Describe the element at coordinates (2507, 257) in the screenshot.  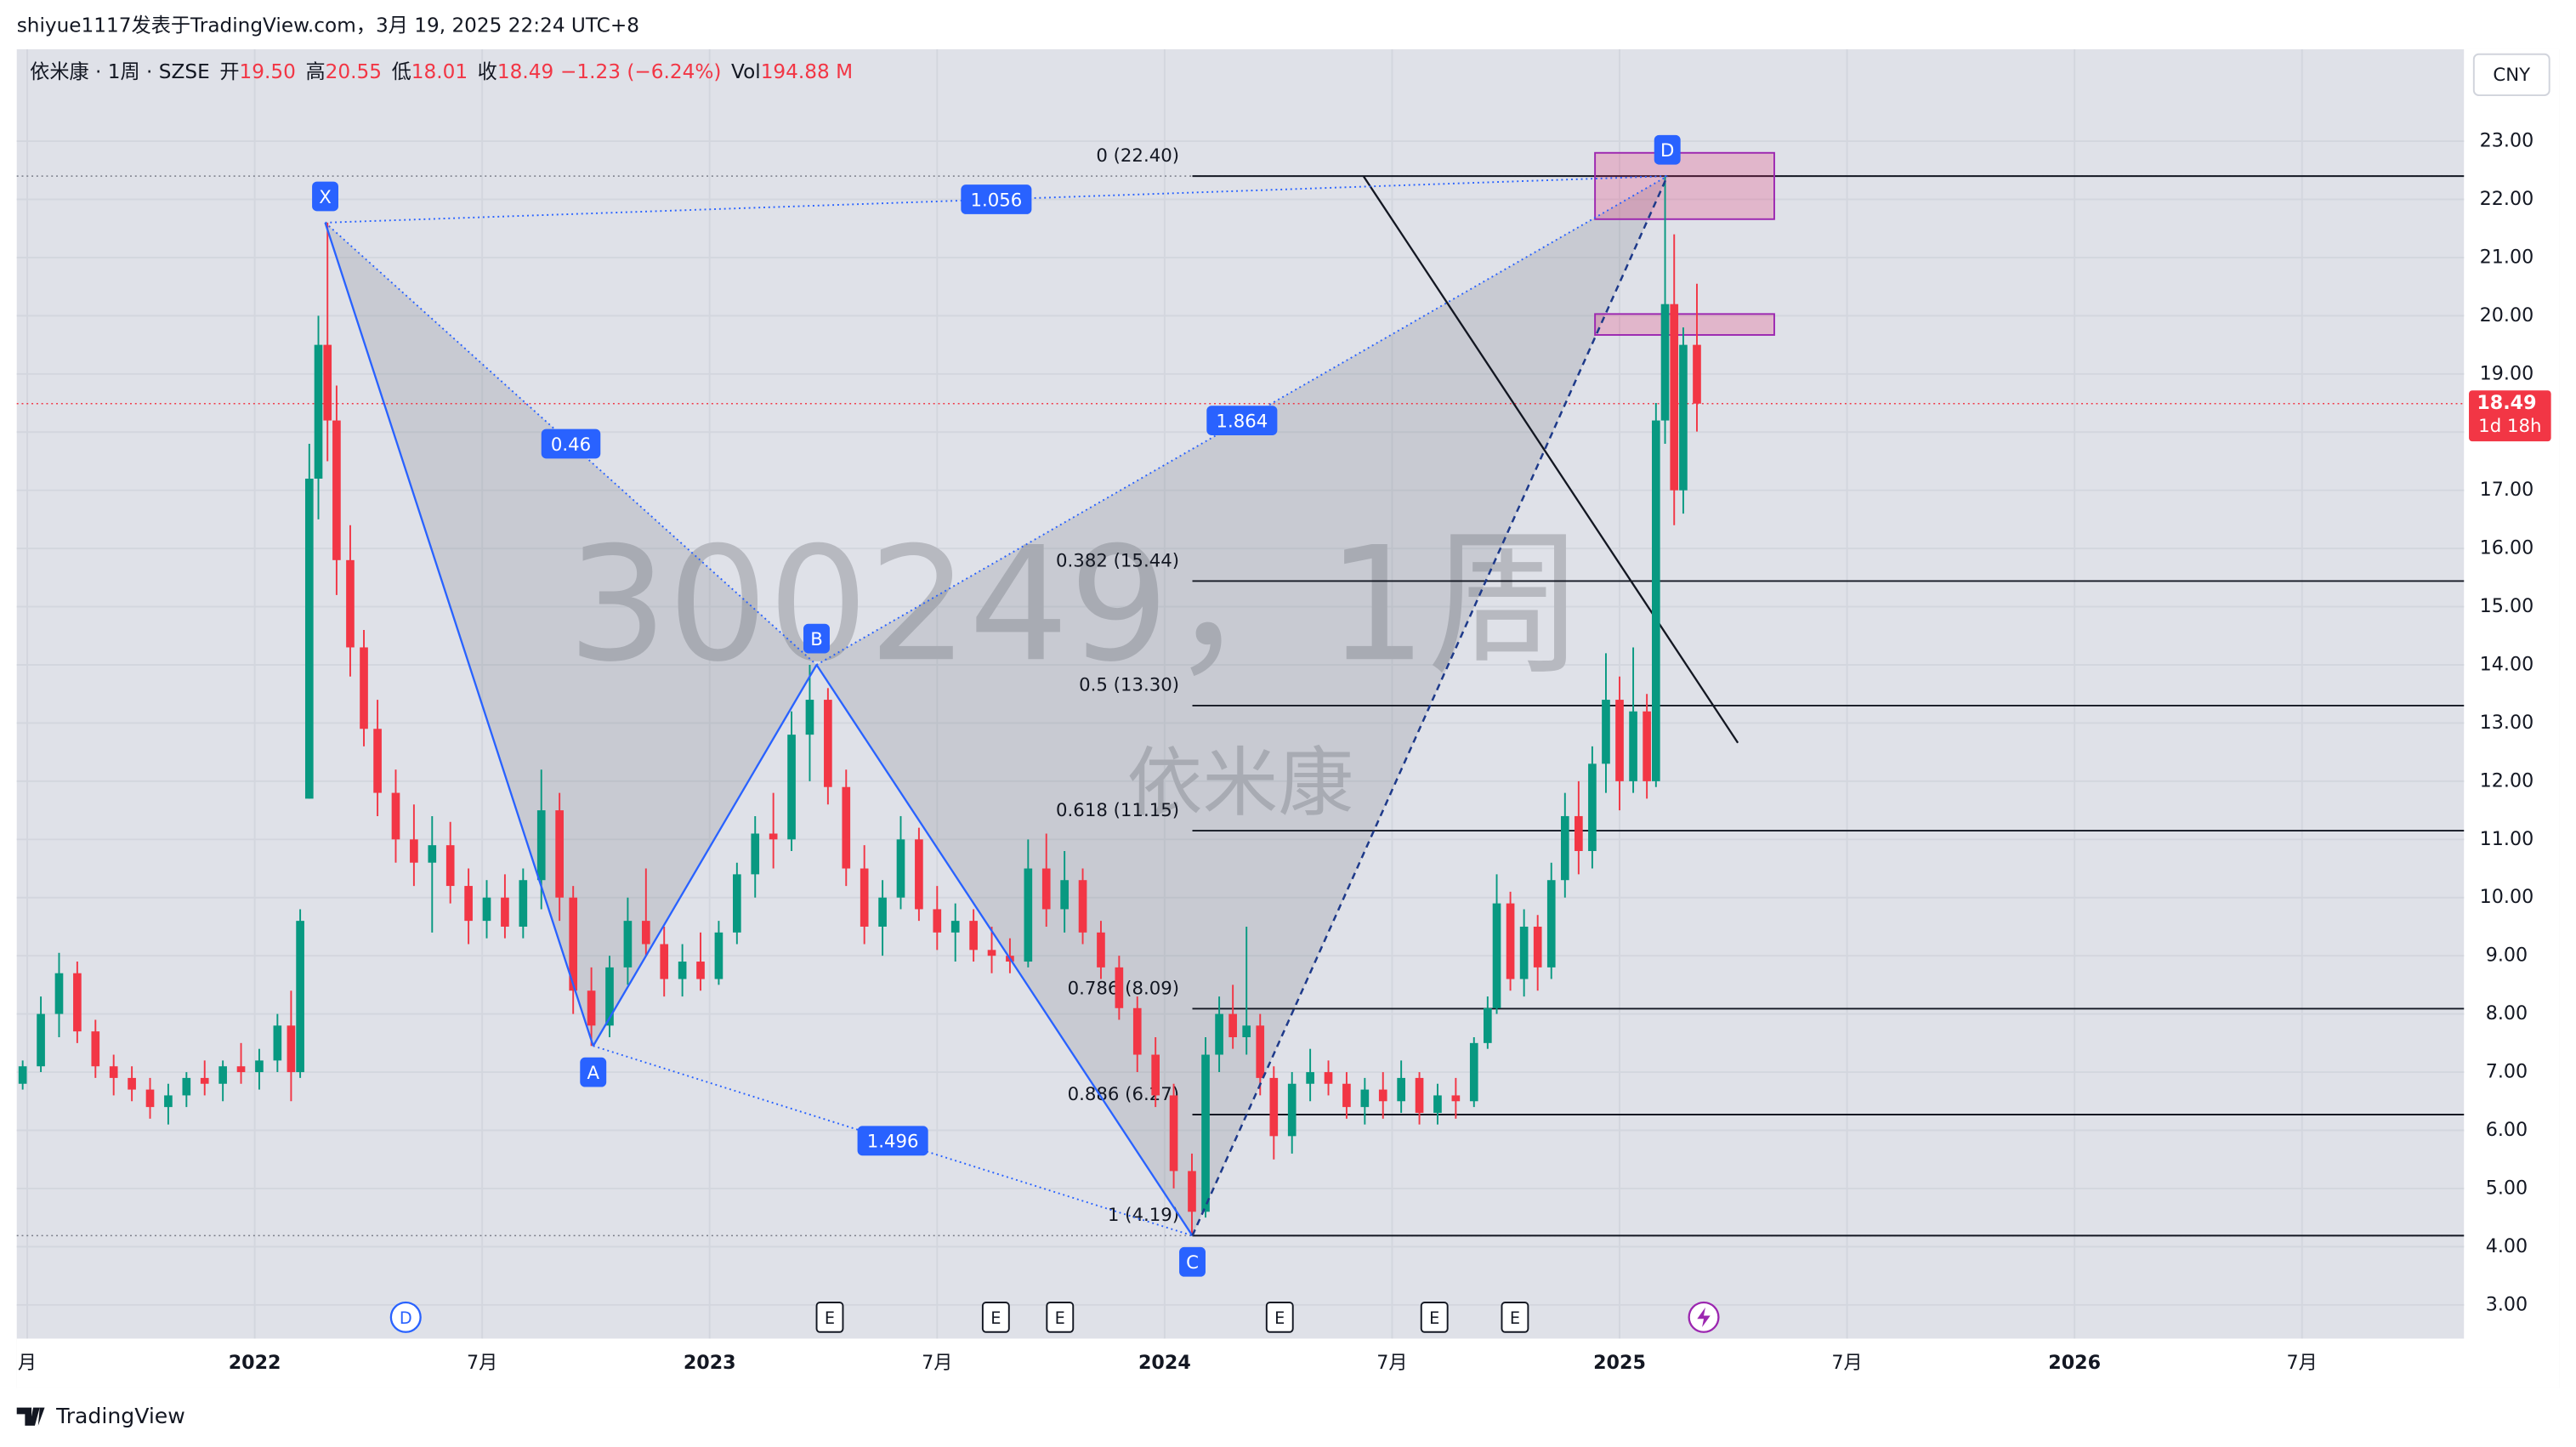
I see `y-tick-label: 21.00` at that location.